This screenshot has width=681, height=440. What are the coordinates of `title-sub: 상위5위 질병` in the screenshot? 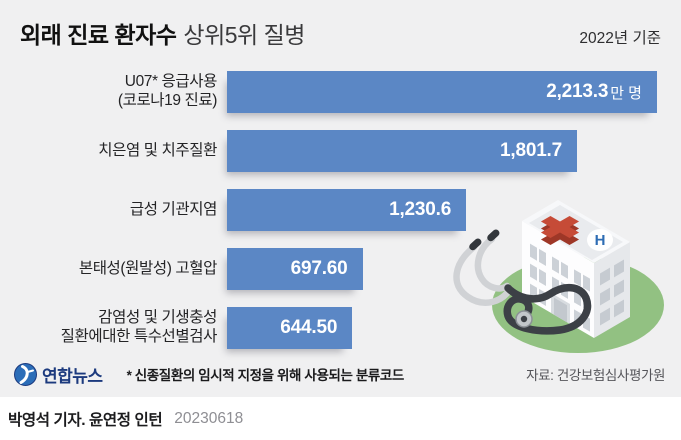 It's located at (244, 35).